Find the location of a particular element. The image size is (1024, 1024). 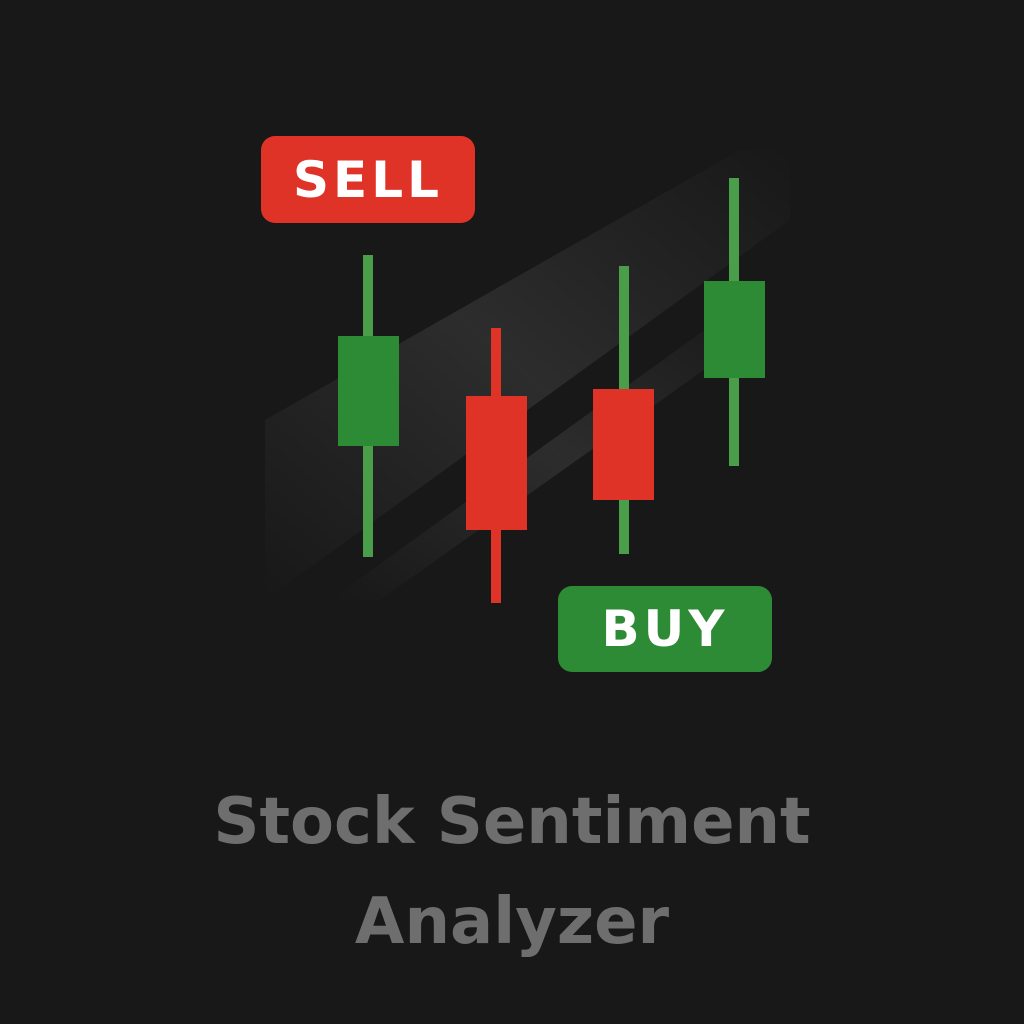

candle-2-bearish is located at coordinates (496, 465).